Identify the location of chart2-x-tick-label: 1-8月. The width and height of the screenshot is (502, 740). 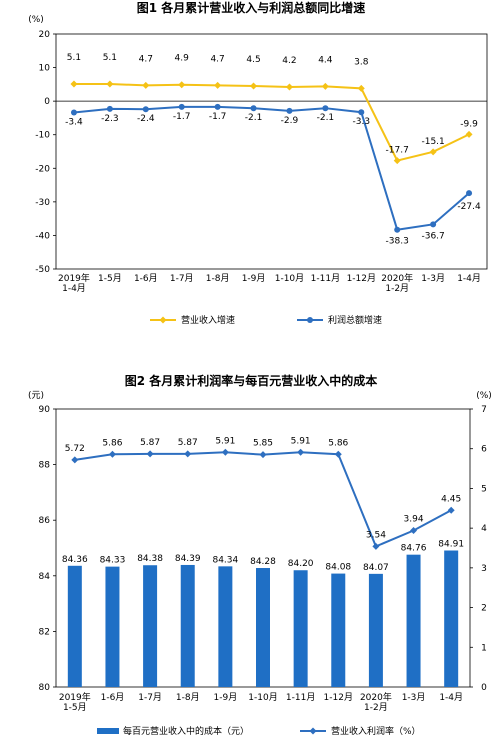
(188, 697).